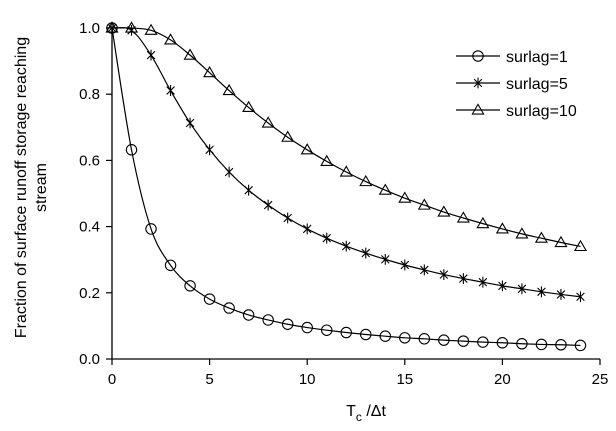  Describe the element at coordinates (351, 411) in the screenshot. I see `x-axis-title-main: T` at that location.